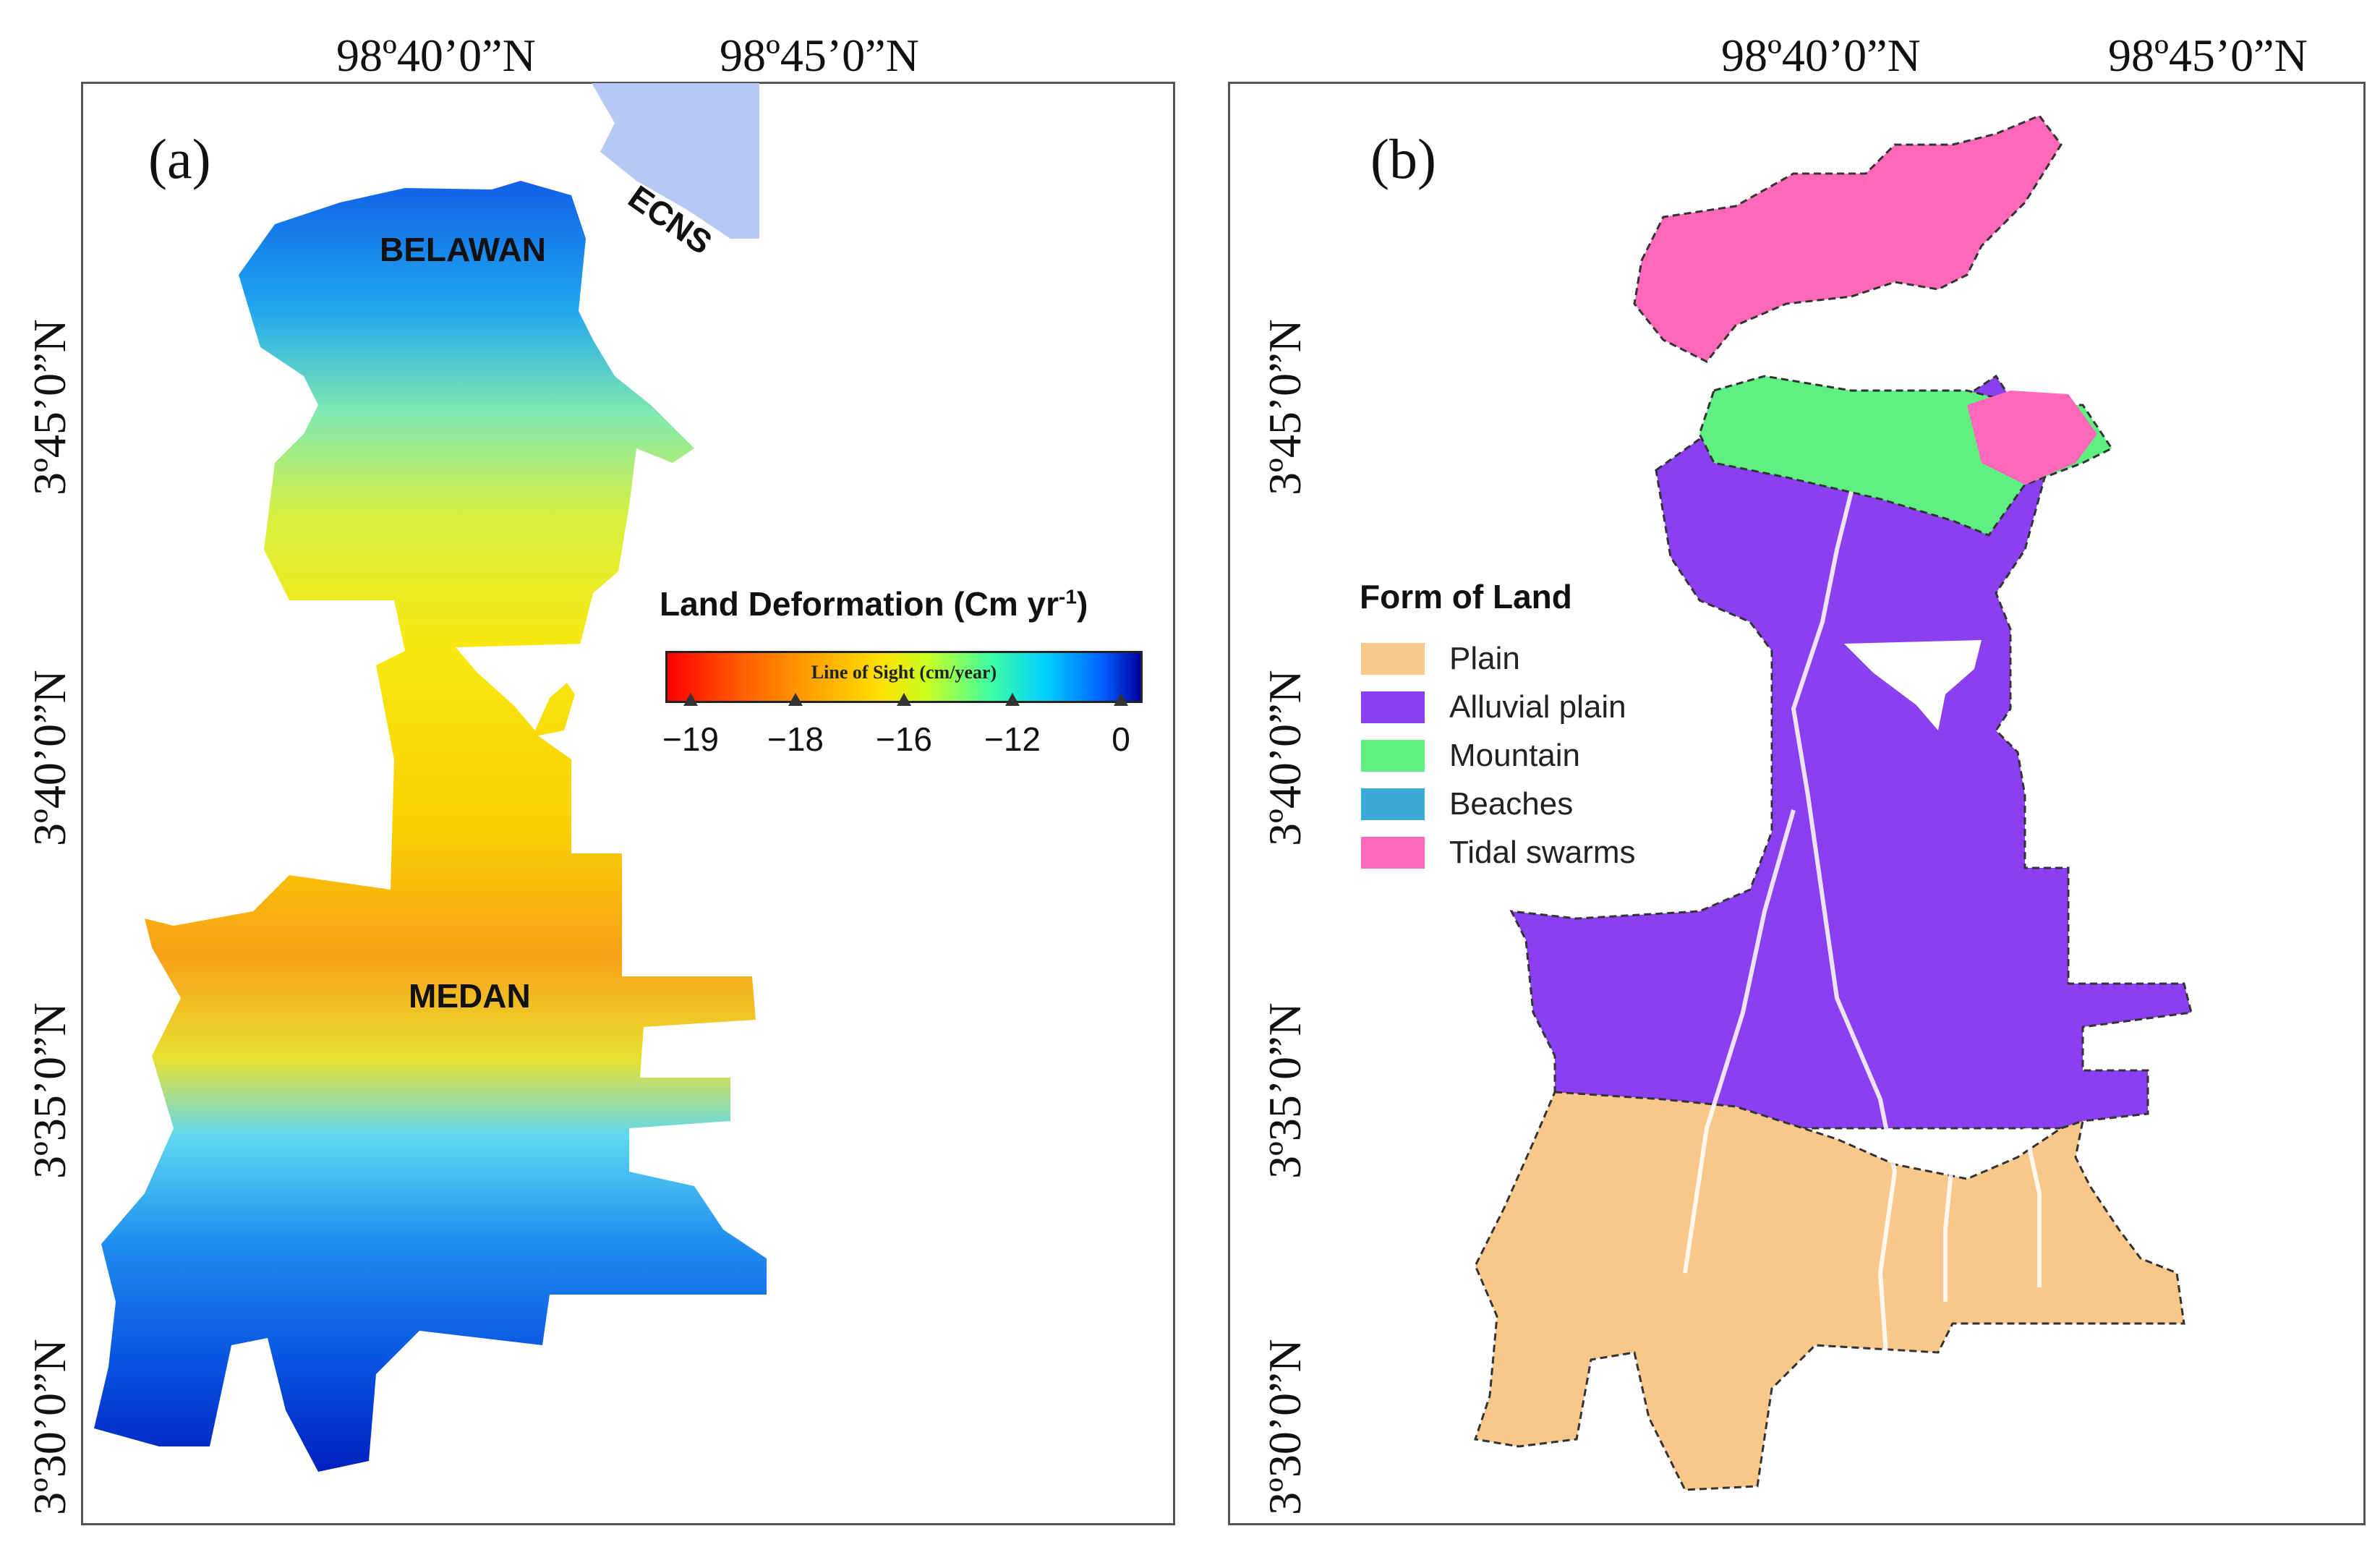  Describe the element at coordinates (691, 739) in the screenshot. I see `colorbar-tick: −19` at that location.